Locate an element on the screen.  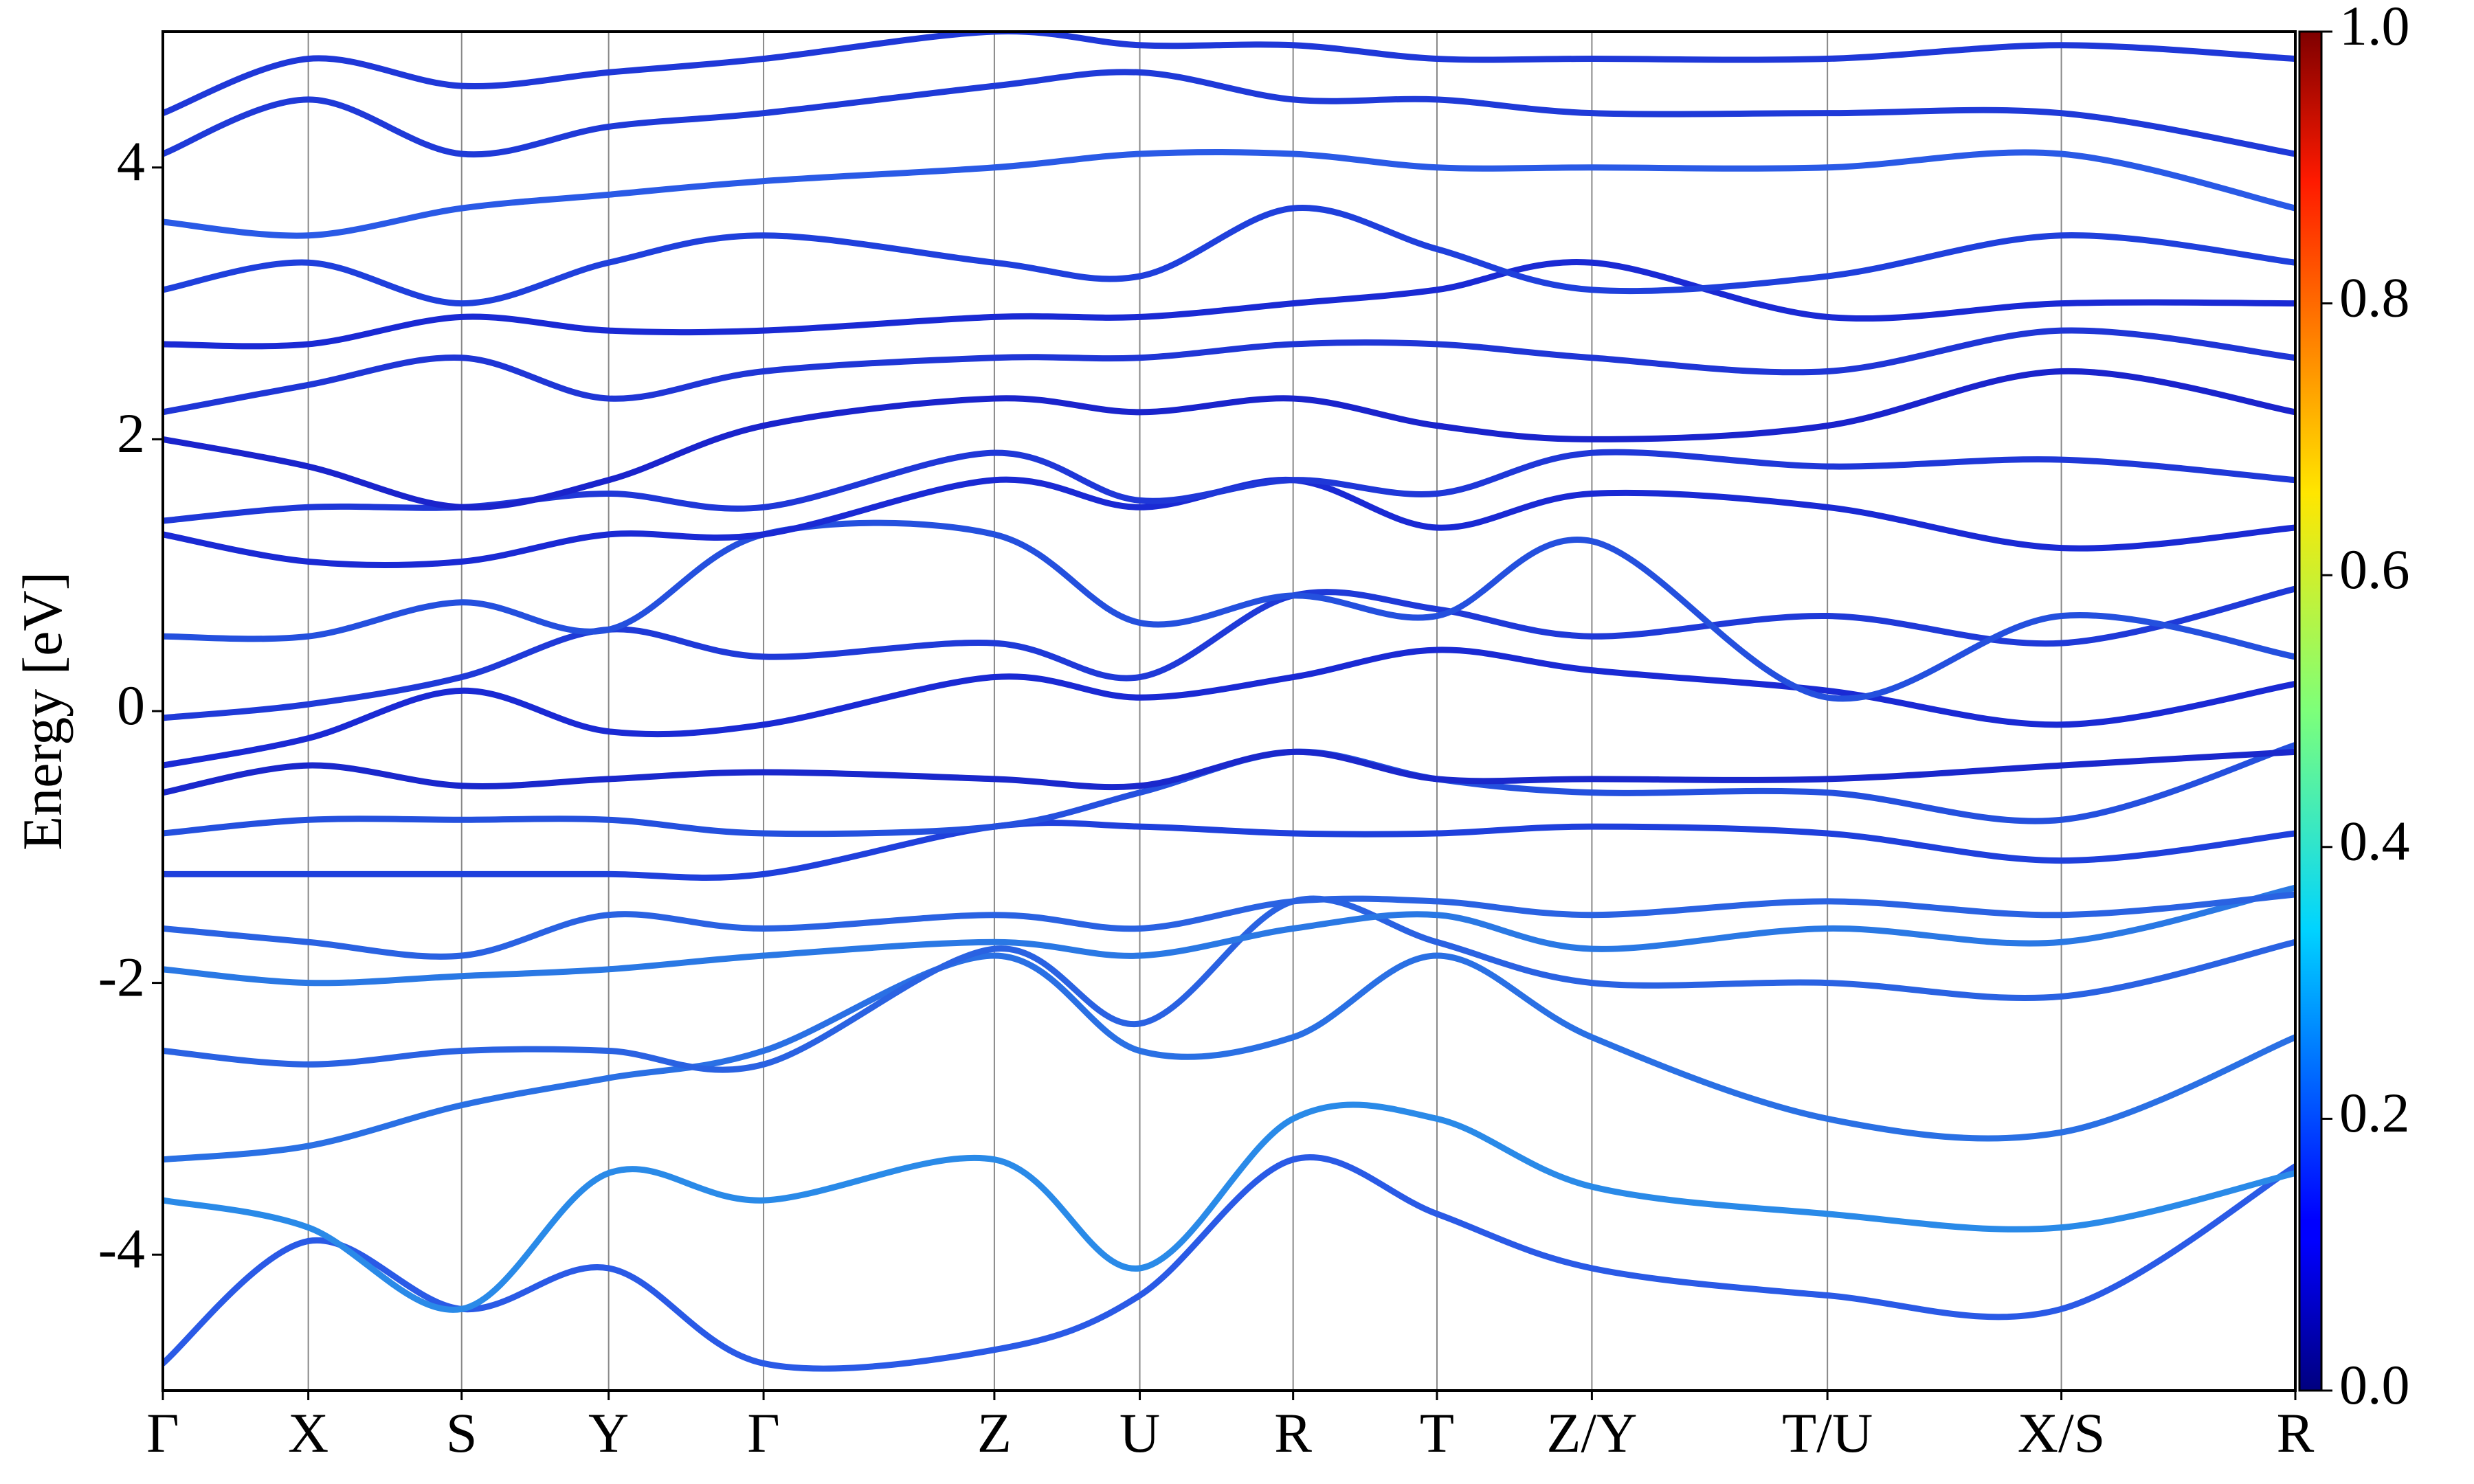
x-tick-label: T is located at coordinates (1437, 1433).